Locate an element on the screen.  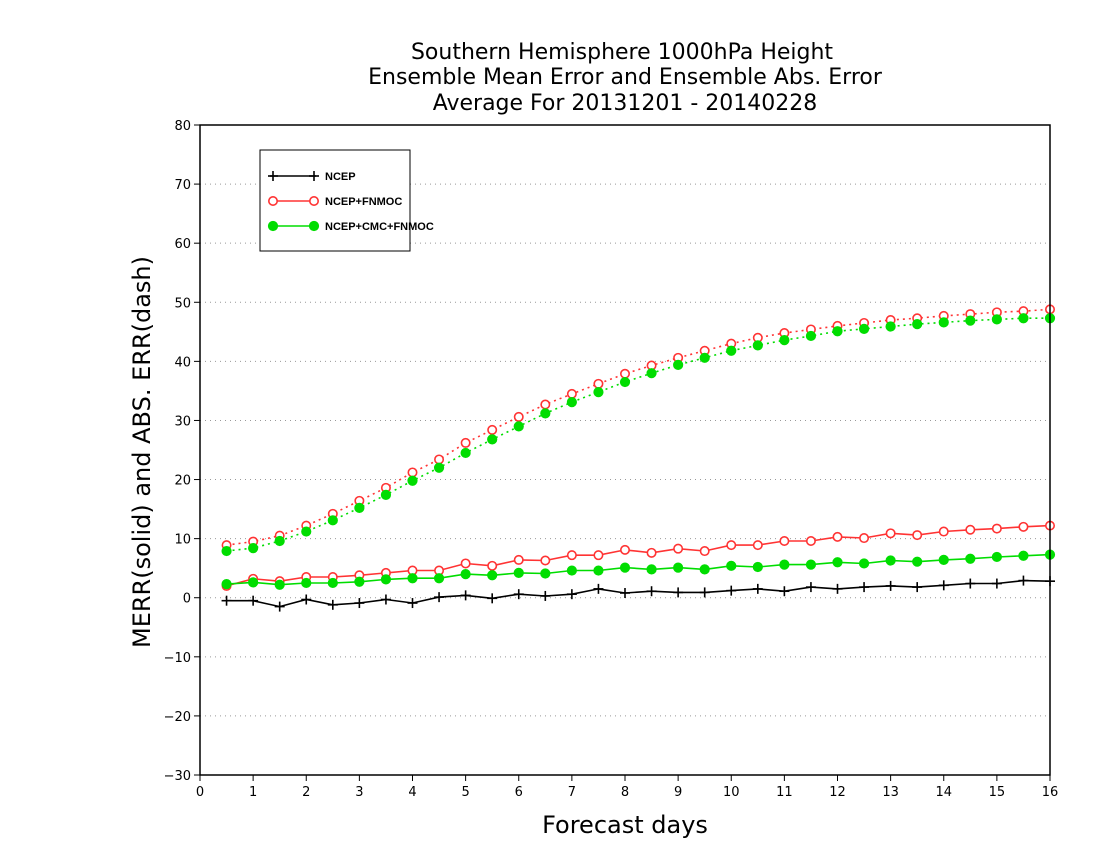
y-tick-label: 0 is located at coordinates (187, 599).